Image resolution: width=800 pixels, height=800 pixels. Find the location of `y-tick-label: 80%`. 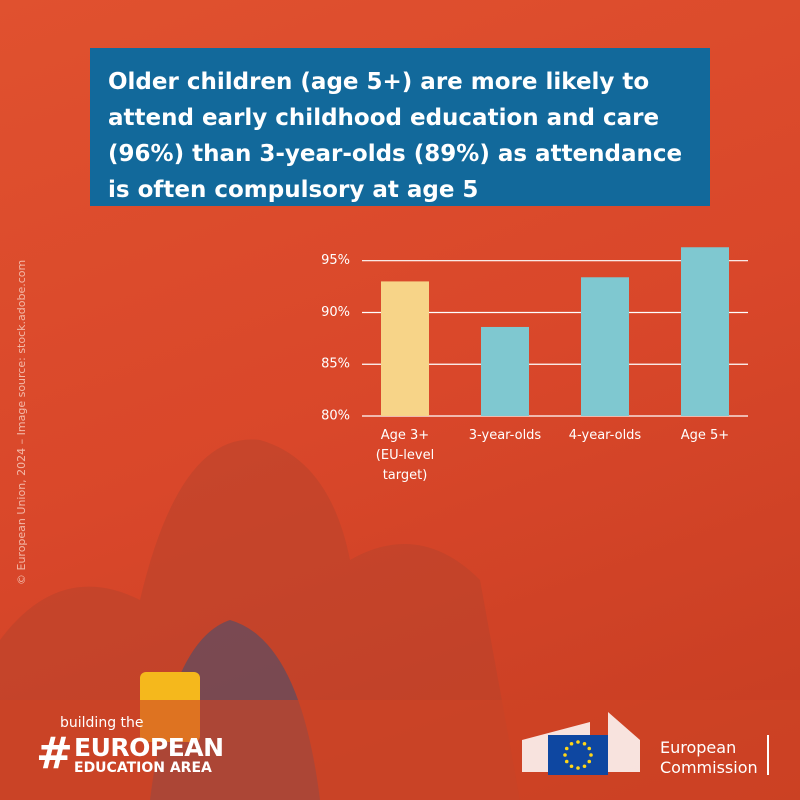

y-tick-label: 80% is located at coordinates (335, 416).